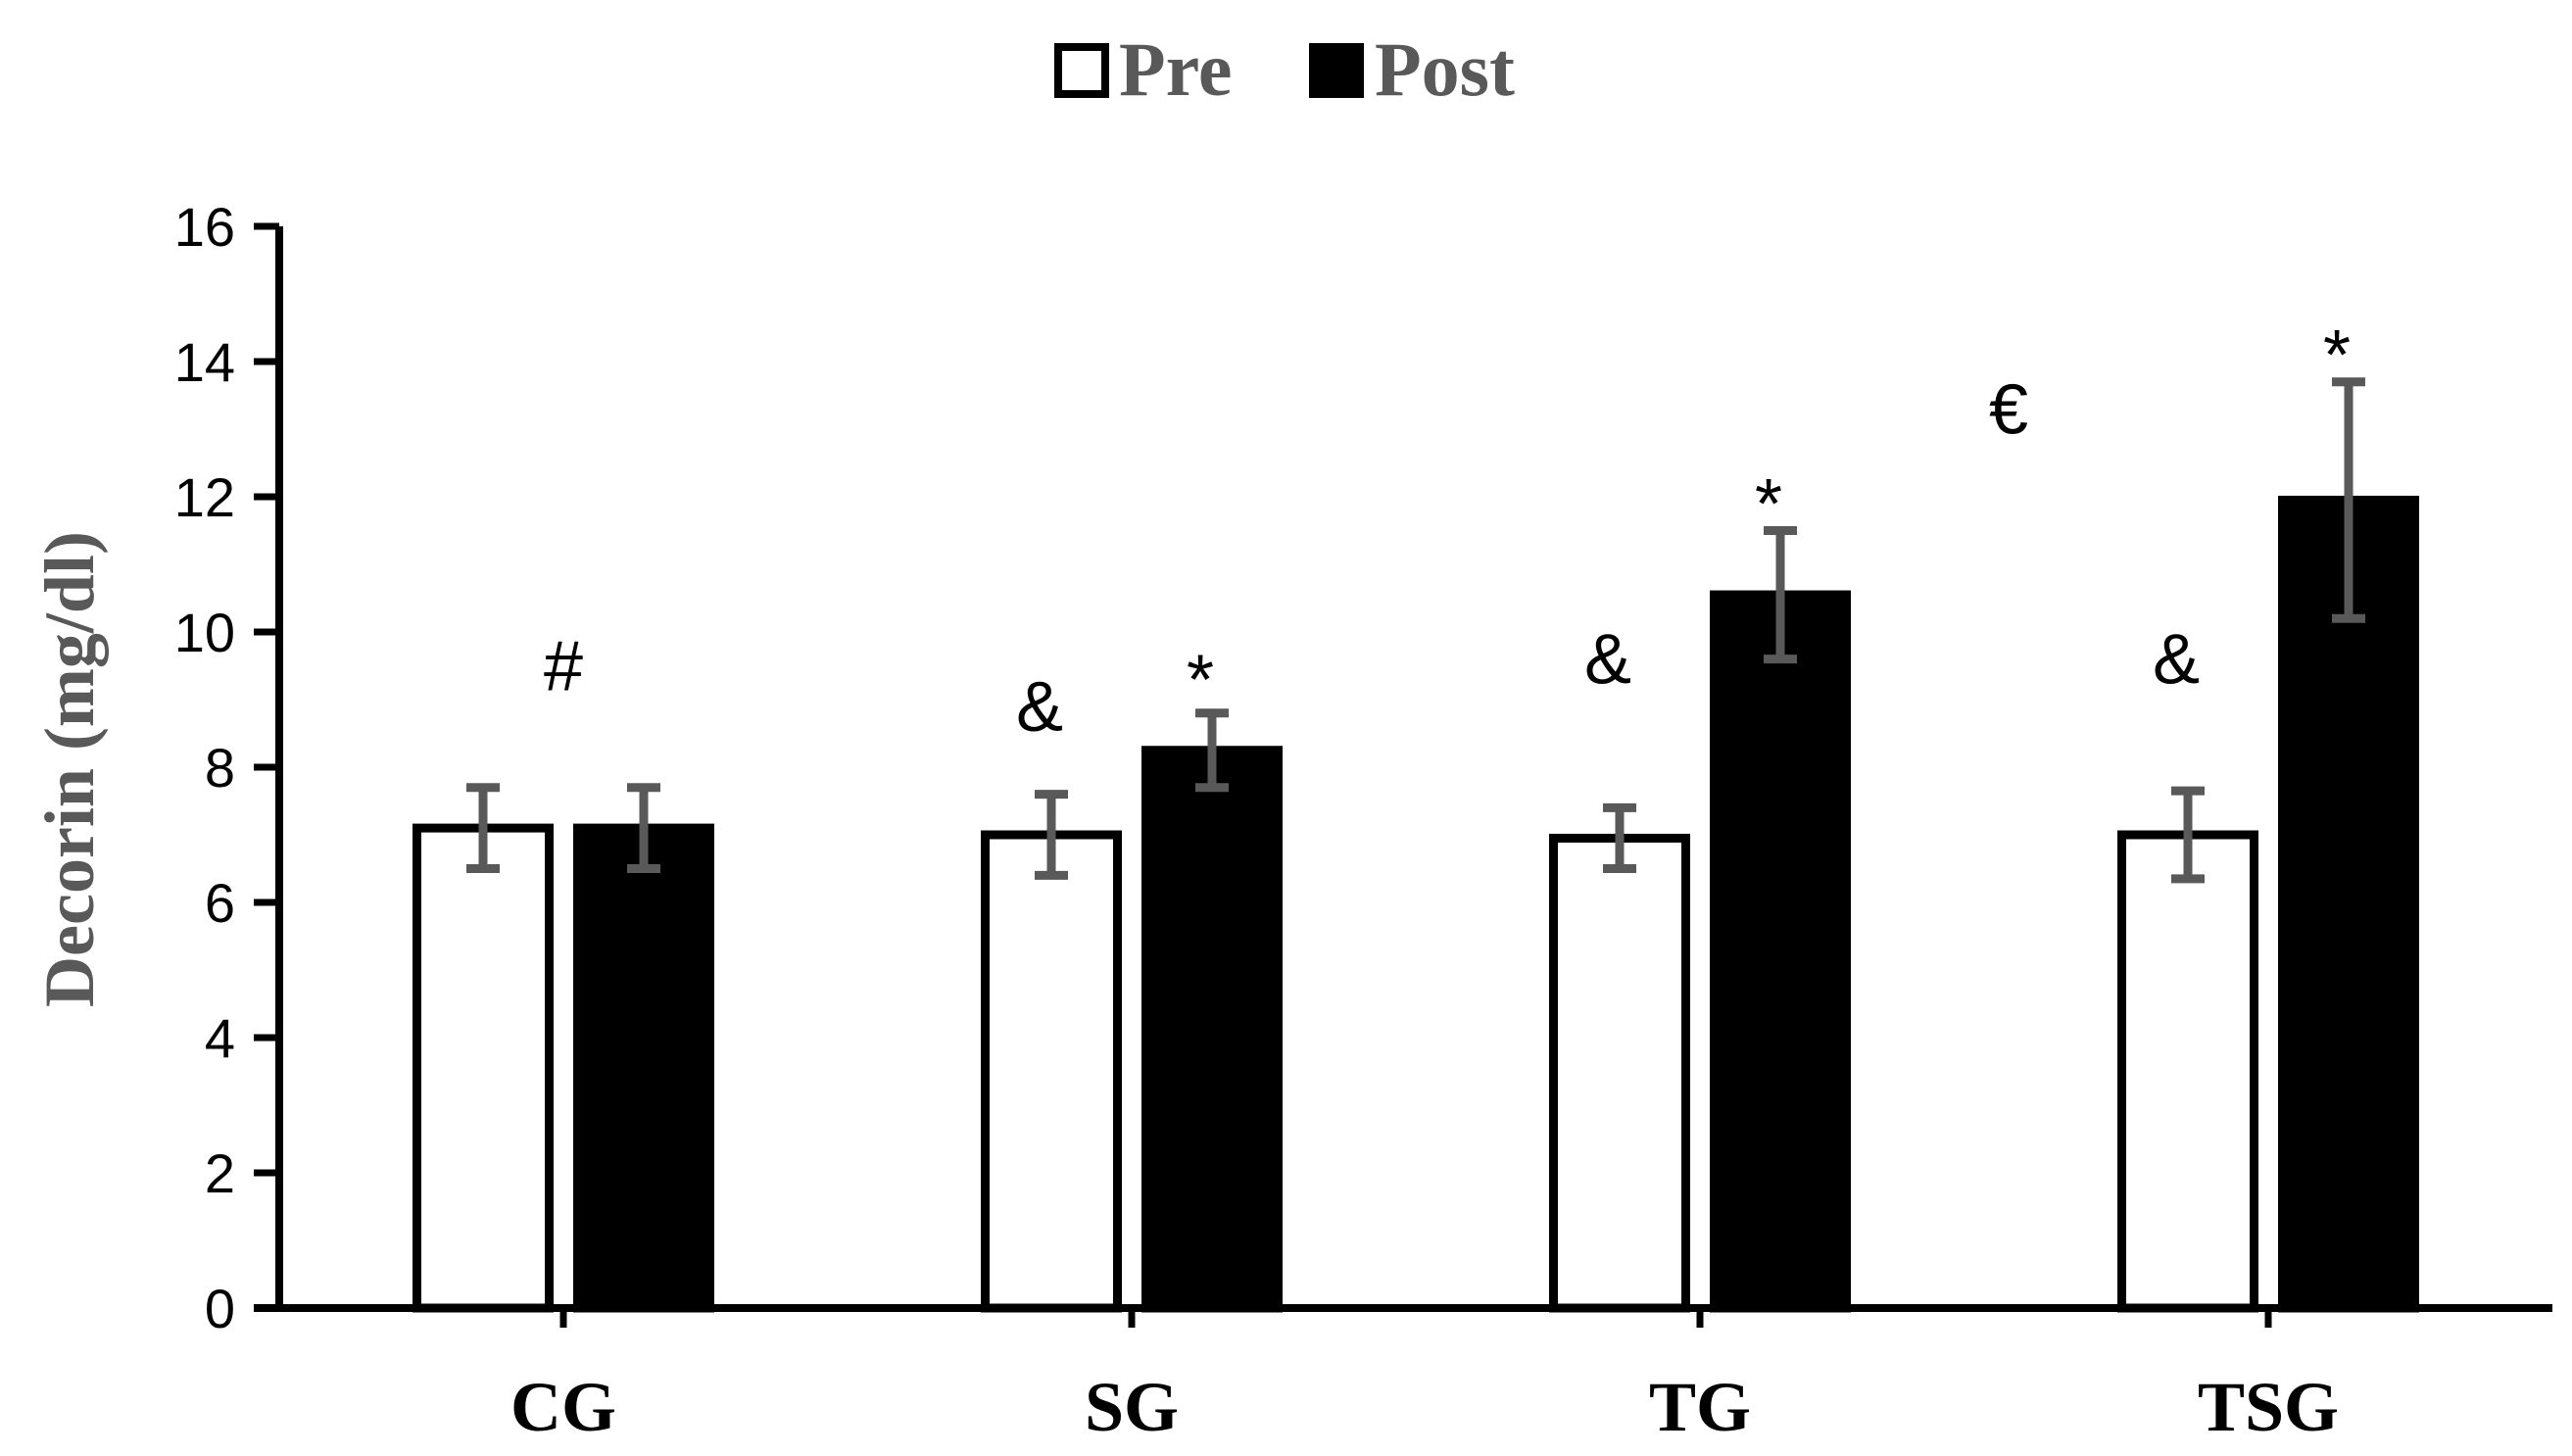 The image size is (2572, 1456). What do you see at coordinates (483, 828) in the screenshot?
I see `error-bar-cg-pre` at bounding box center [483, 828].